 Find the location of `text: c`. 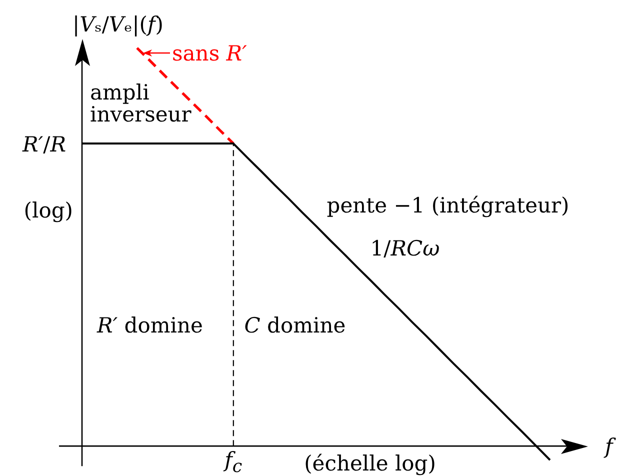

text: c is located at coordinates (237, 466).